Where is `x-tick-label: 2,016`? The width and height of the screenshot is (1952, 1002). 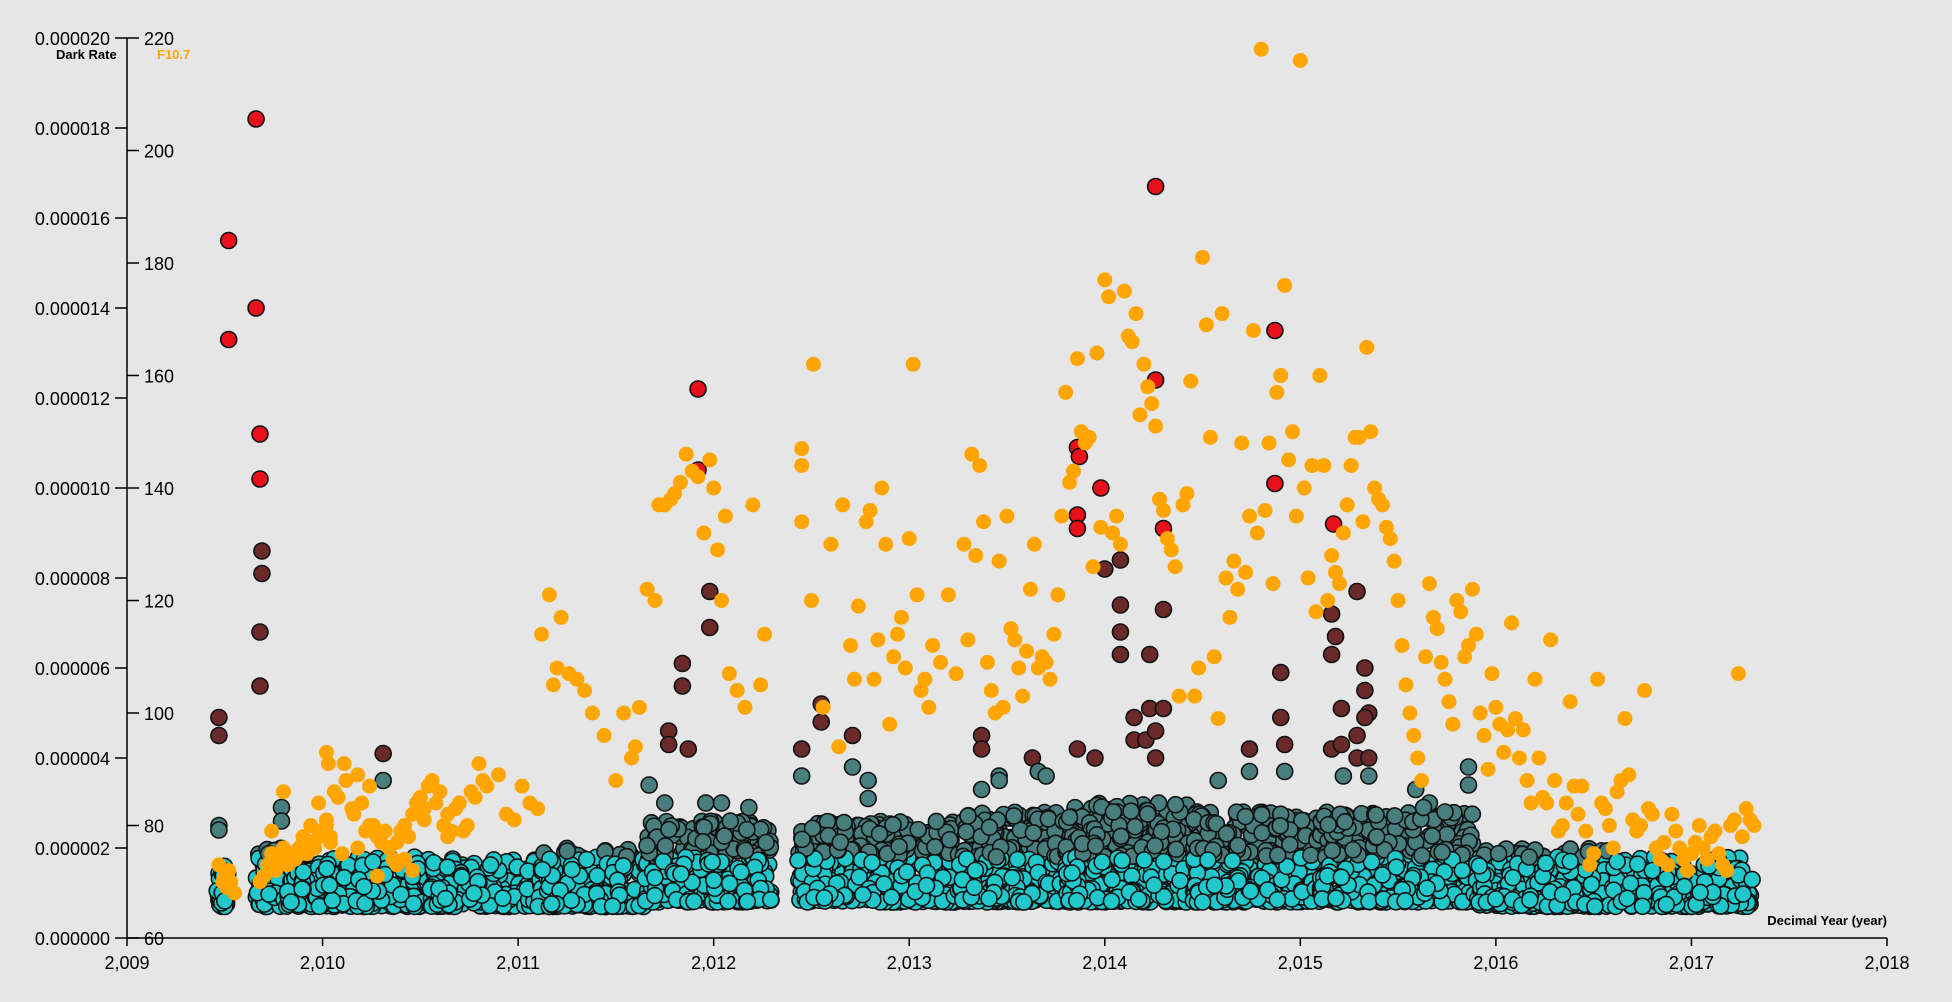 x-tick-label: 2,016 is located at coordinates (1495, 963).